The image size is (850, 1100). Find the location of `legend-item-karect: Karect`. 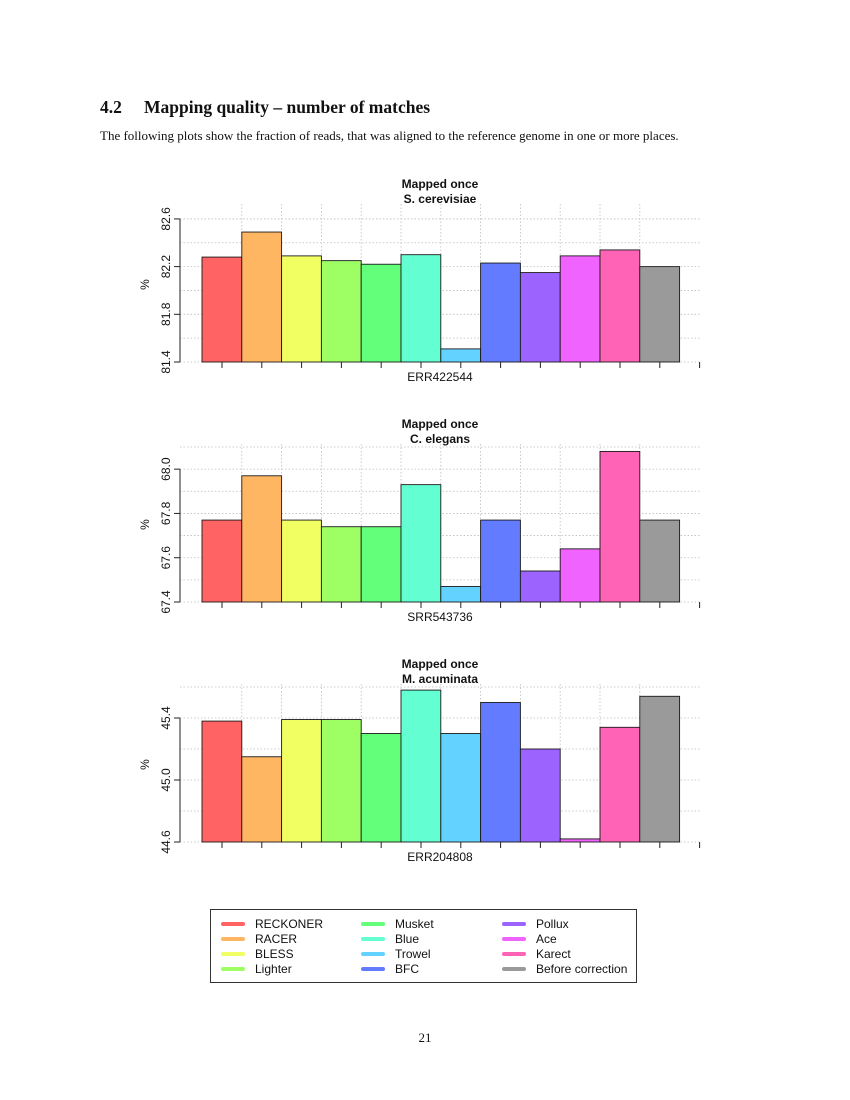

legend-item-karect: Karect is located at coordinates (536, 954).